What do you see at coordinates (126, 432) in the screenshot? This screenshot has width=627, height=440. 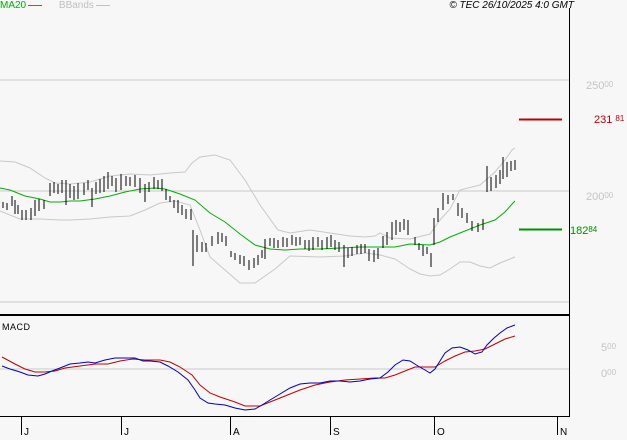 I see `x-label-jul: J` at bounding box center [126, 432].